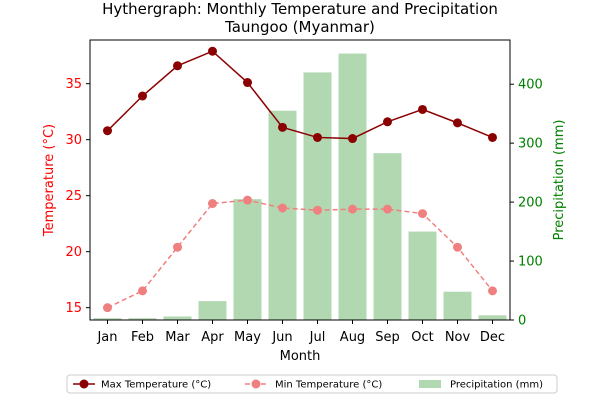 The width and height of the screenshot is (600, 400). What do you see at coordinates (84, 384) in the screenshot?
I see `legend-marker-max` at bounding box center [84, 384].